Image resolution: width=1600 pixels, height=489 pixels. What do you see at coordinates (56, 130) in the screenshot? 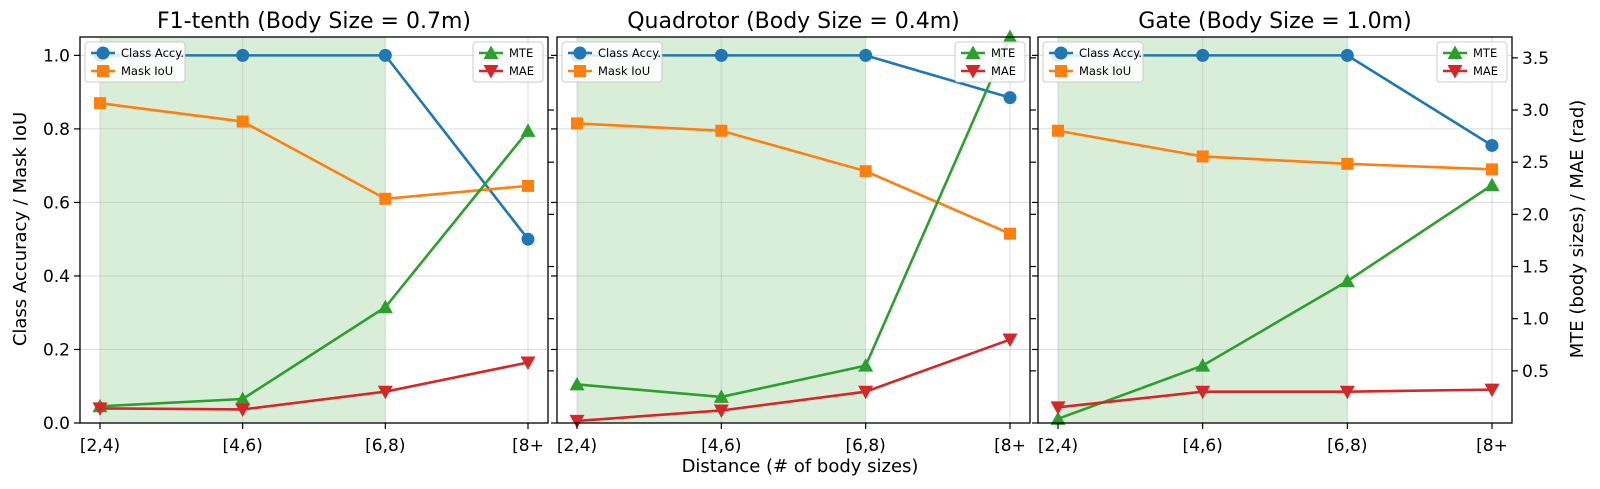
I see `y-tick-label-left: 0.8` at bounding box center [56, 130].